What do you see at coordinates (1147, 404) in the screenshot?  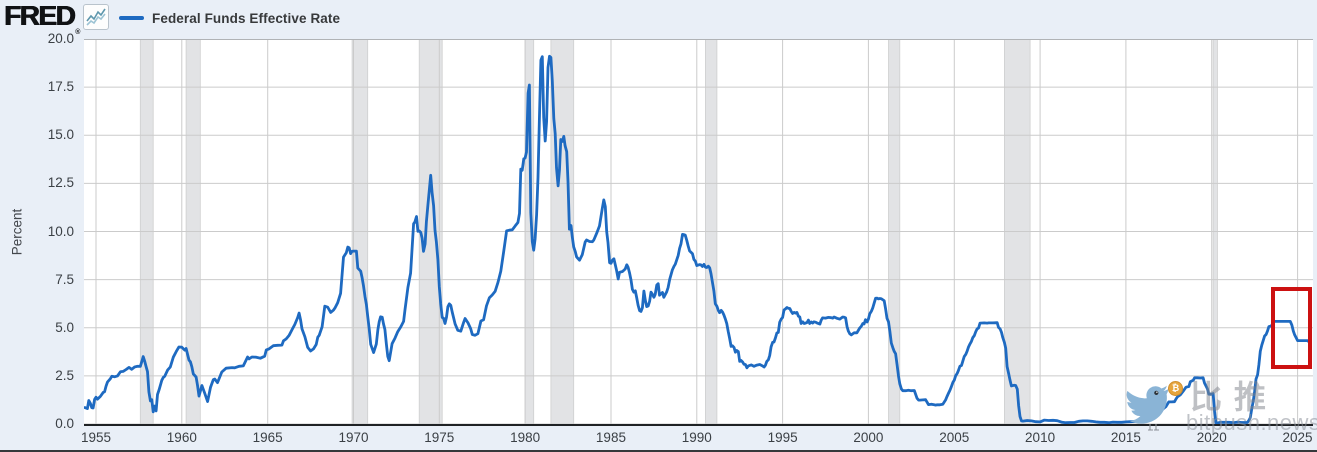 I see `twitter-bird-icon` at bounding box center [1147, 404].